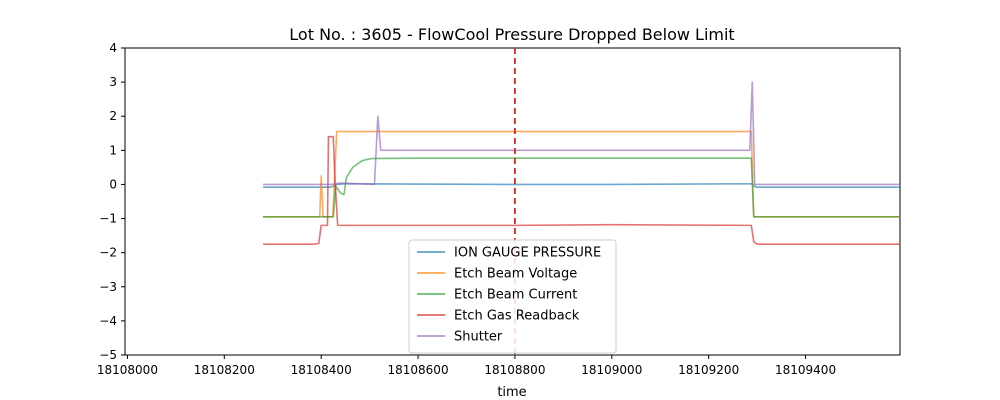 Image resolution: width=1000 pixels, height=400 pixels. What do you see at coordinates (113, 116) in the screenshot?
I see `y-tick-label: 2` at bounding box center [113, 116].